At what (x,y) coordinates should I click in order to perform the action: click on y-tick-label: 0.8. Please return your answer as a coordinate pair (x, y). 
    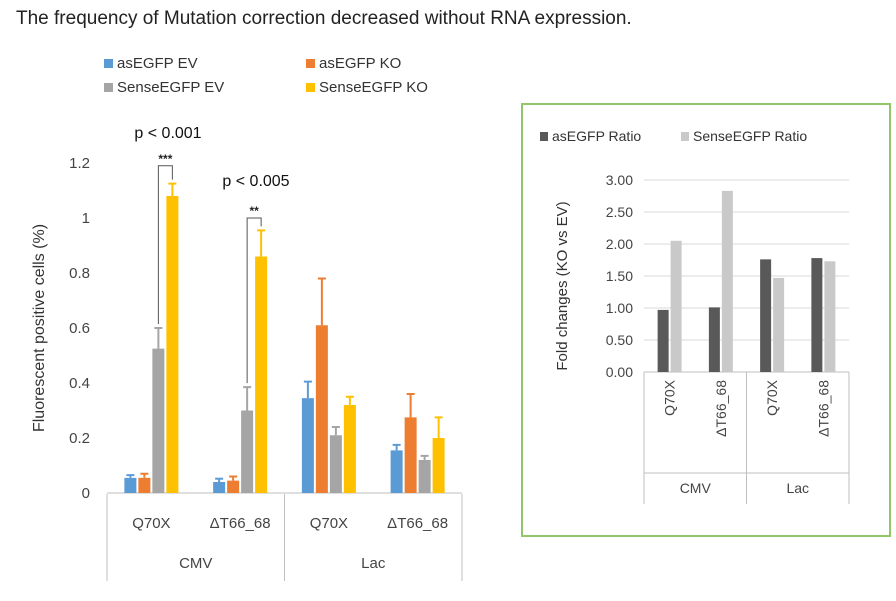
    Looking at the image, I should click on (79, 273).